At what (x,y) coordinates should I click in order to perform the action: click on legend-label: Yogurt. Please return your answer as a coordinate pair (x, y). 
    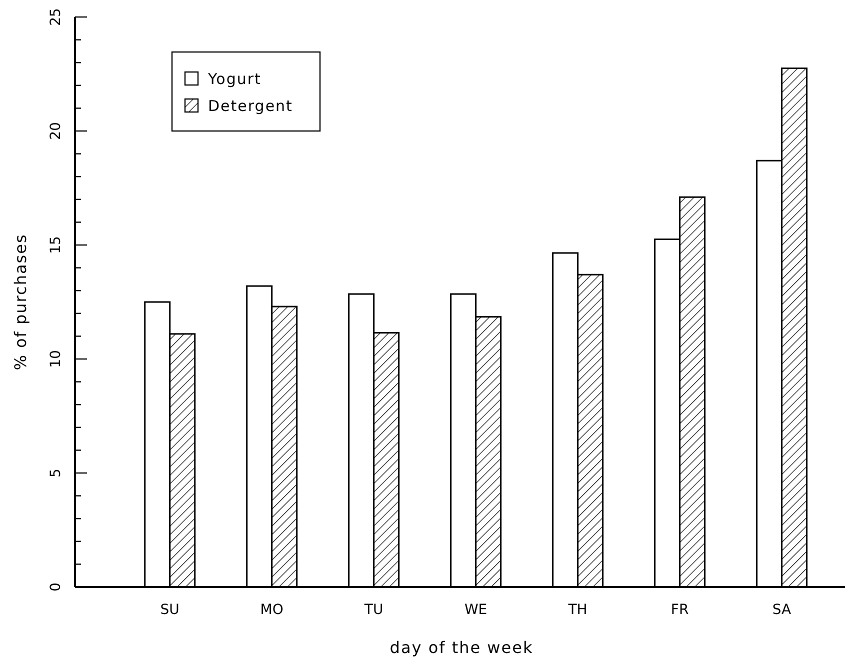
    Looking at the image, I should click on (234, 79).